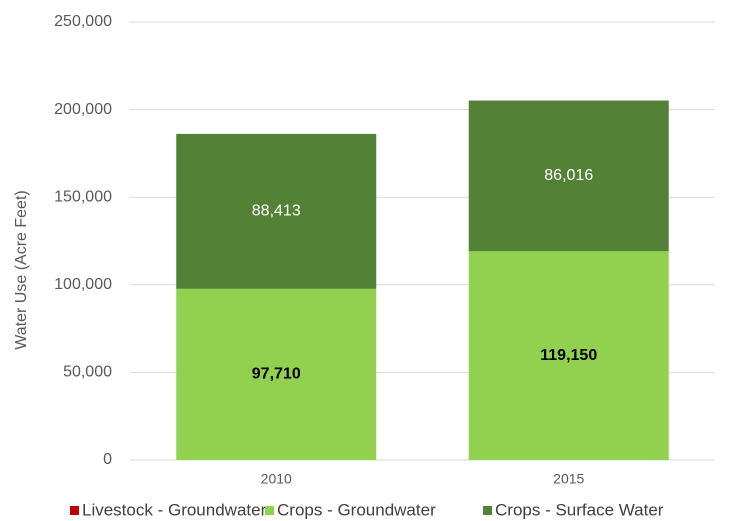  Describe the element at coordinates (276, 479) in the screenshot. I see `x-tick-label: 2010` at that location.